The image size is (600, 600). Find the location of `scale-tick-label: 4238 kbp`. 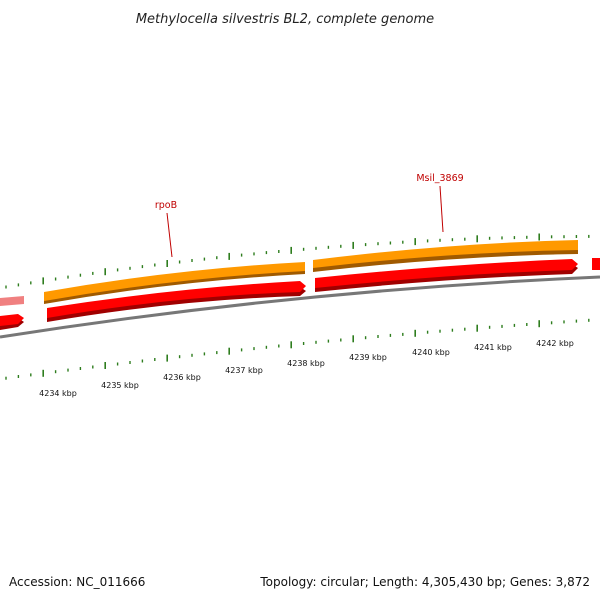

scale-tick-label: 4238 kbp is located at coordinates (306, 363).